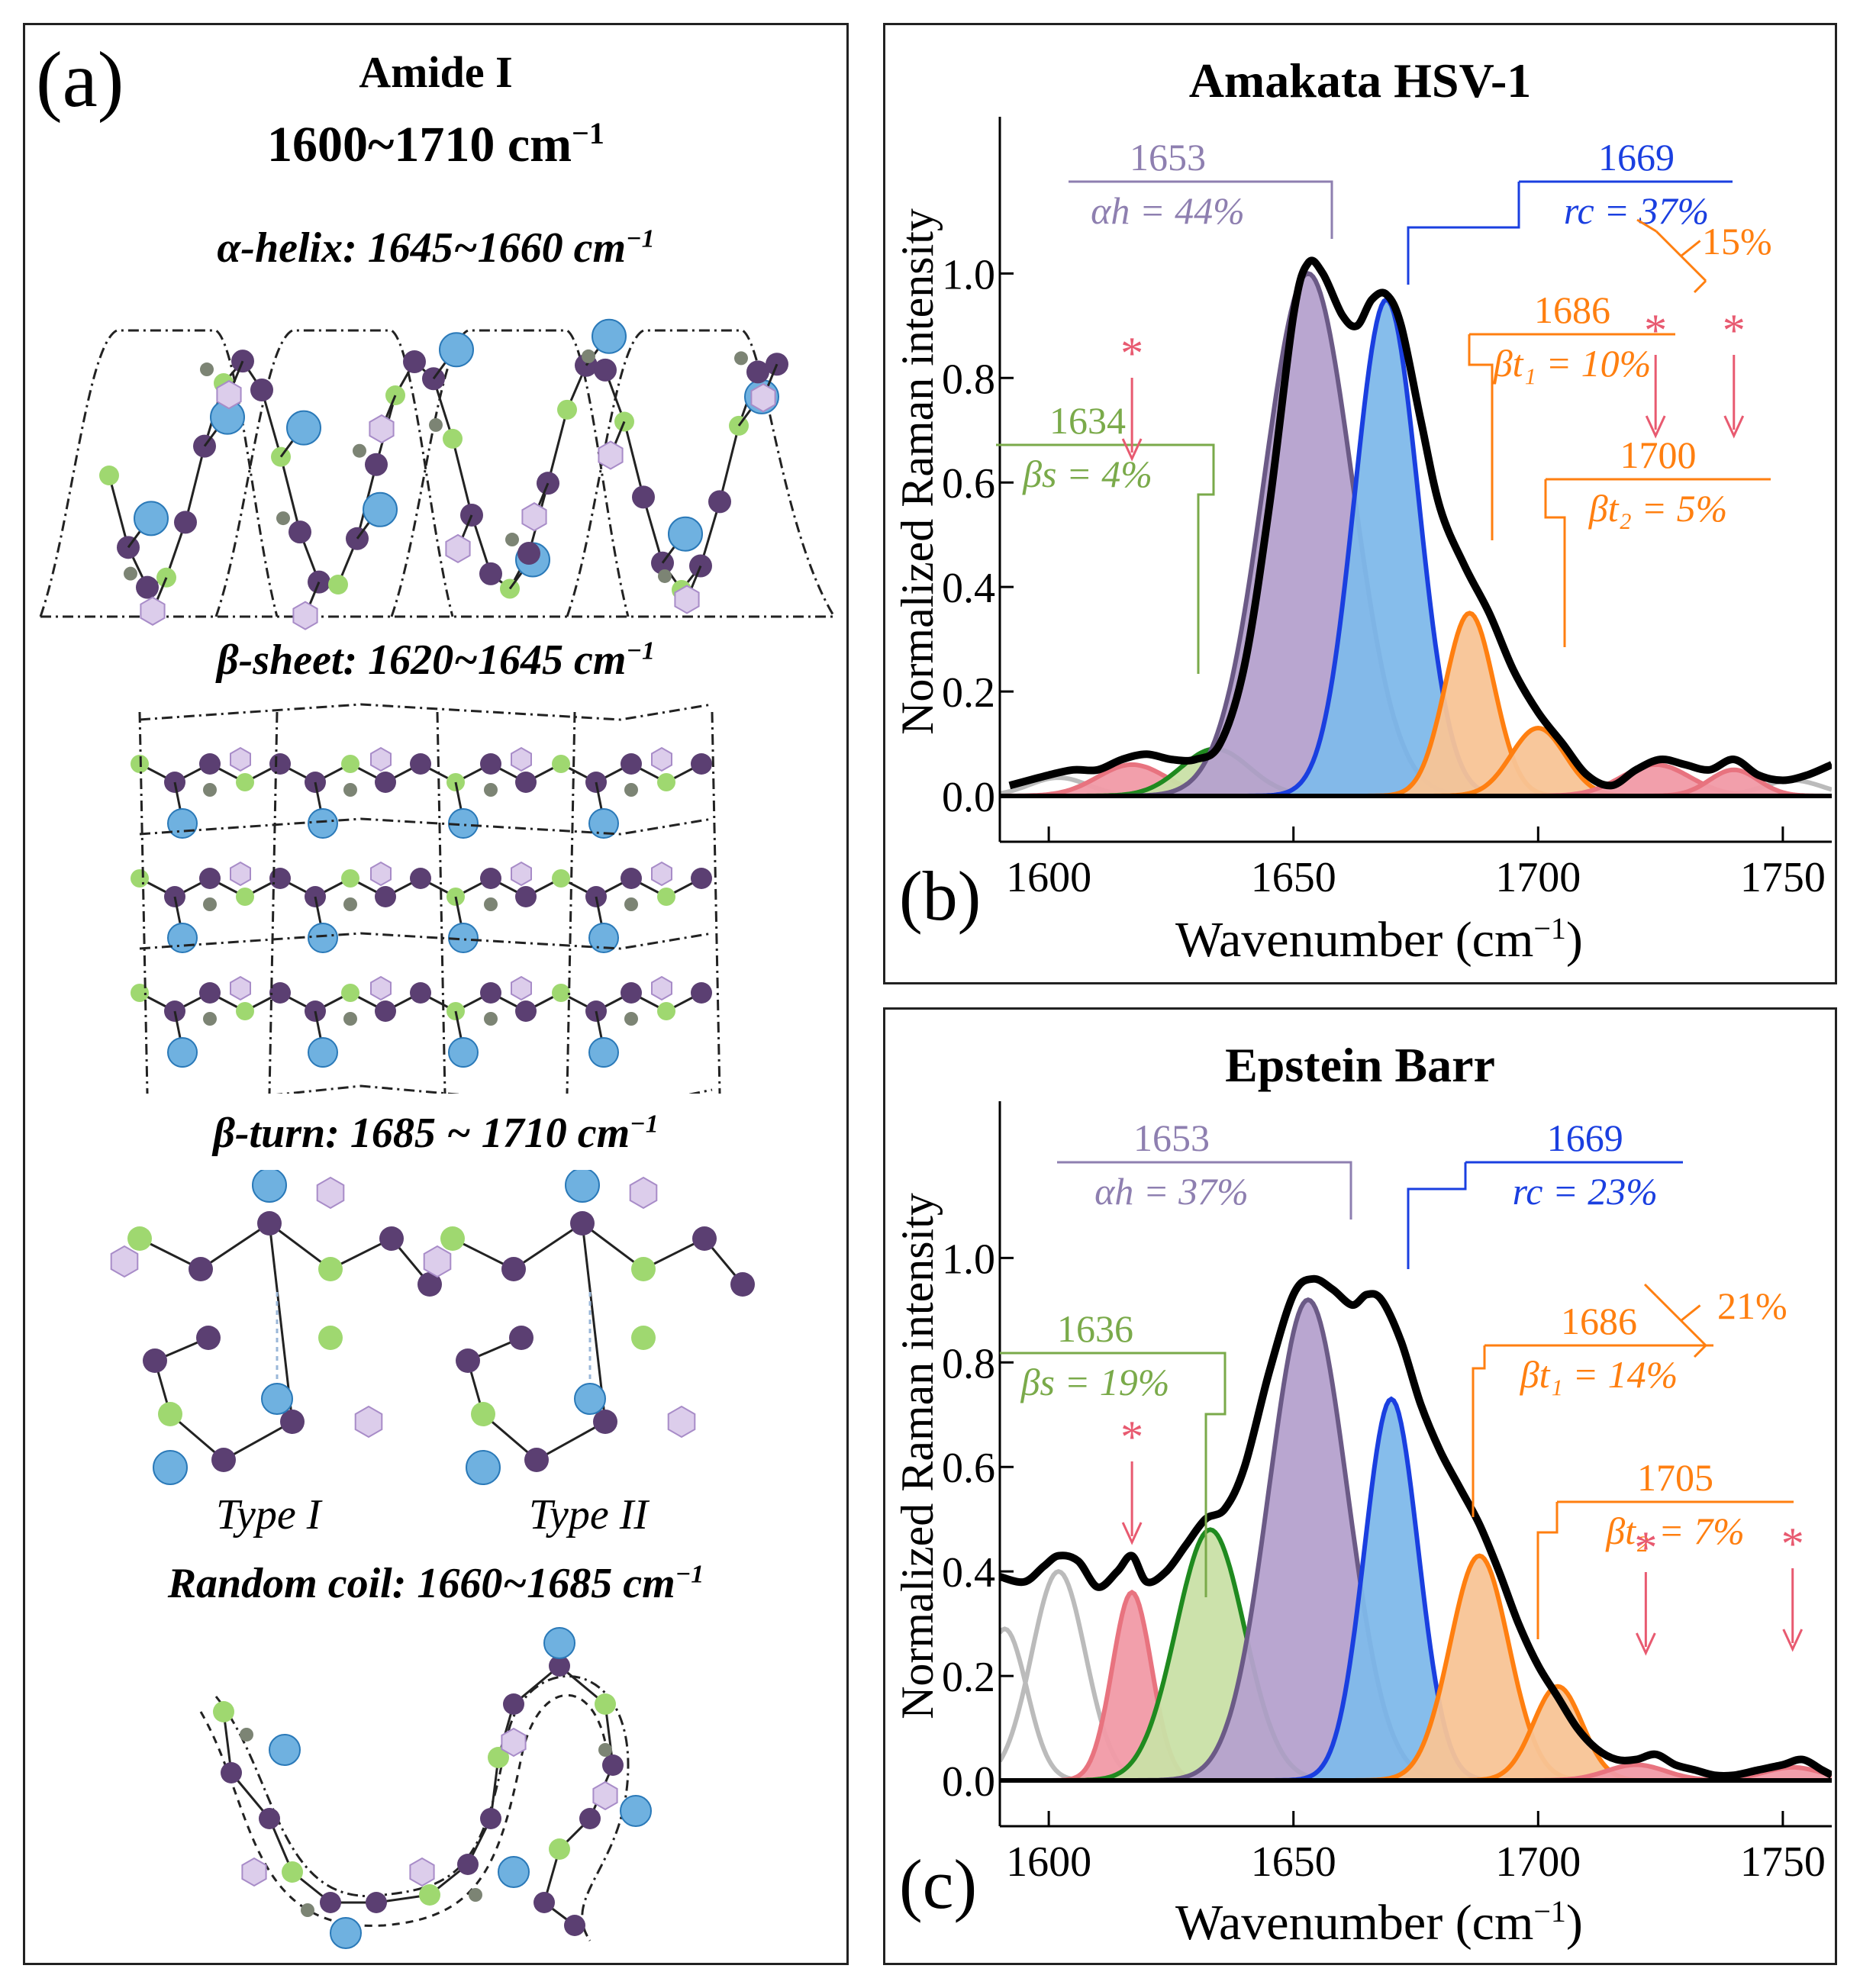 Image resolution: width=1860 pixels, height=1988 pixels. I want to click on turn1-r-left, so click(124, 1261).